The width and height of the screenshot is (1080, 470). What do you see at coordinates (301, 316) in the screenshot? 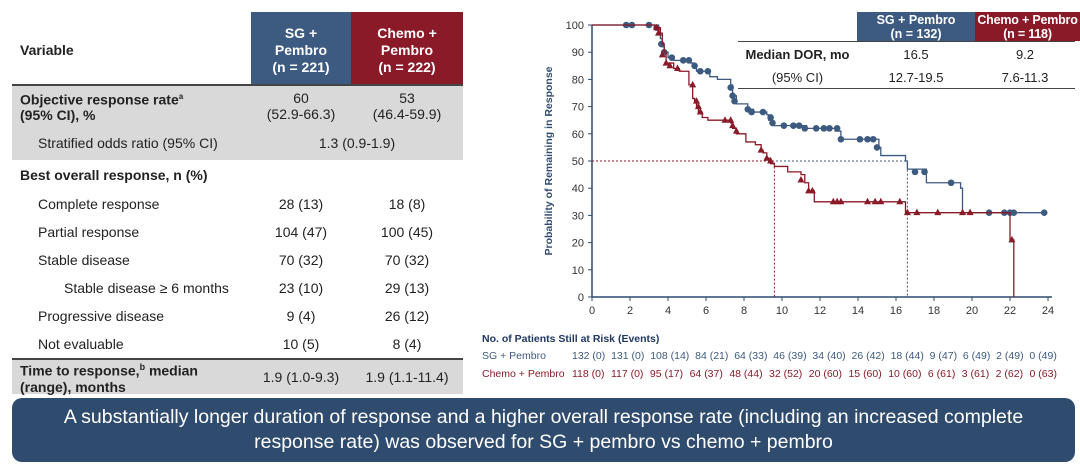
I see `cell-sg: 9 (4)` at bounding box center [301, 316].